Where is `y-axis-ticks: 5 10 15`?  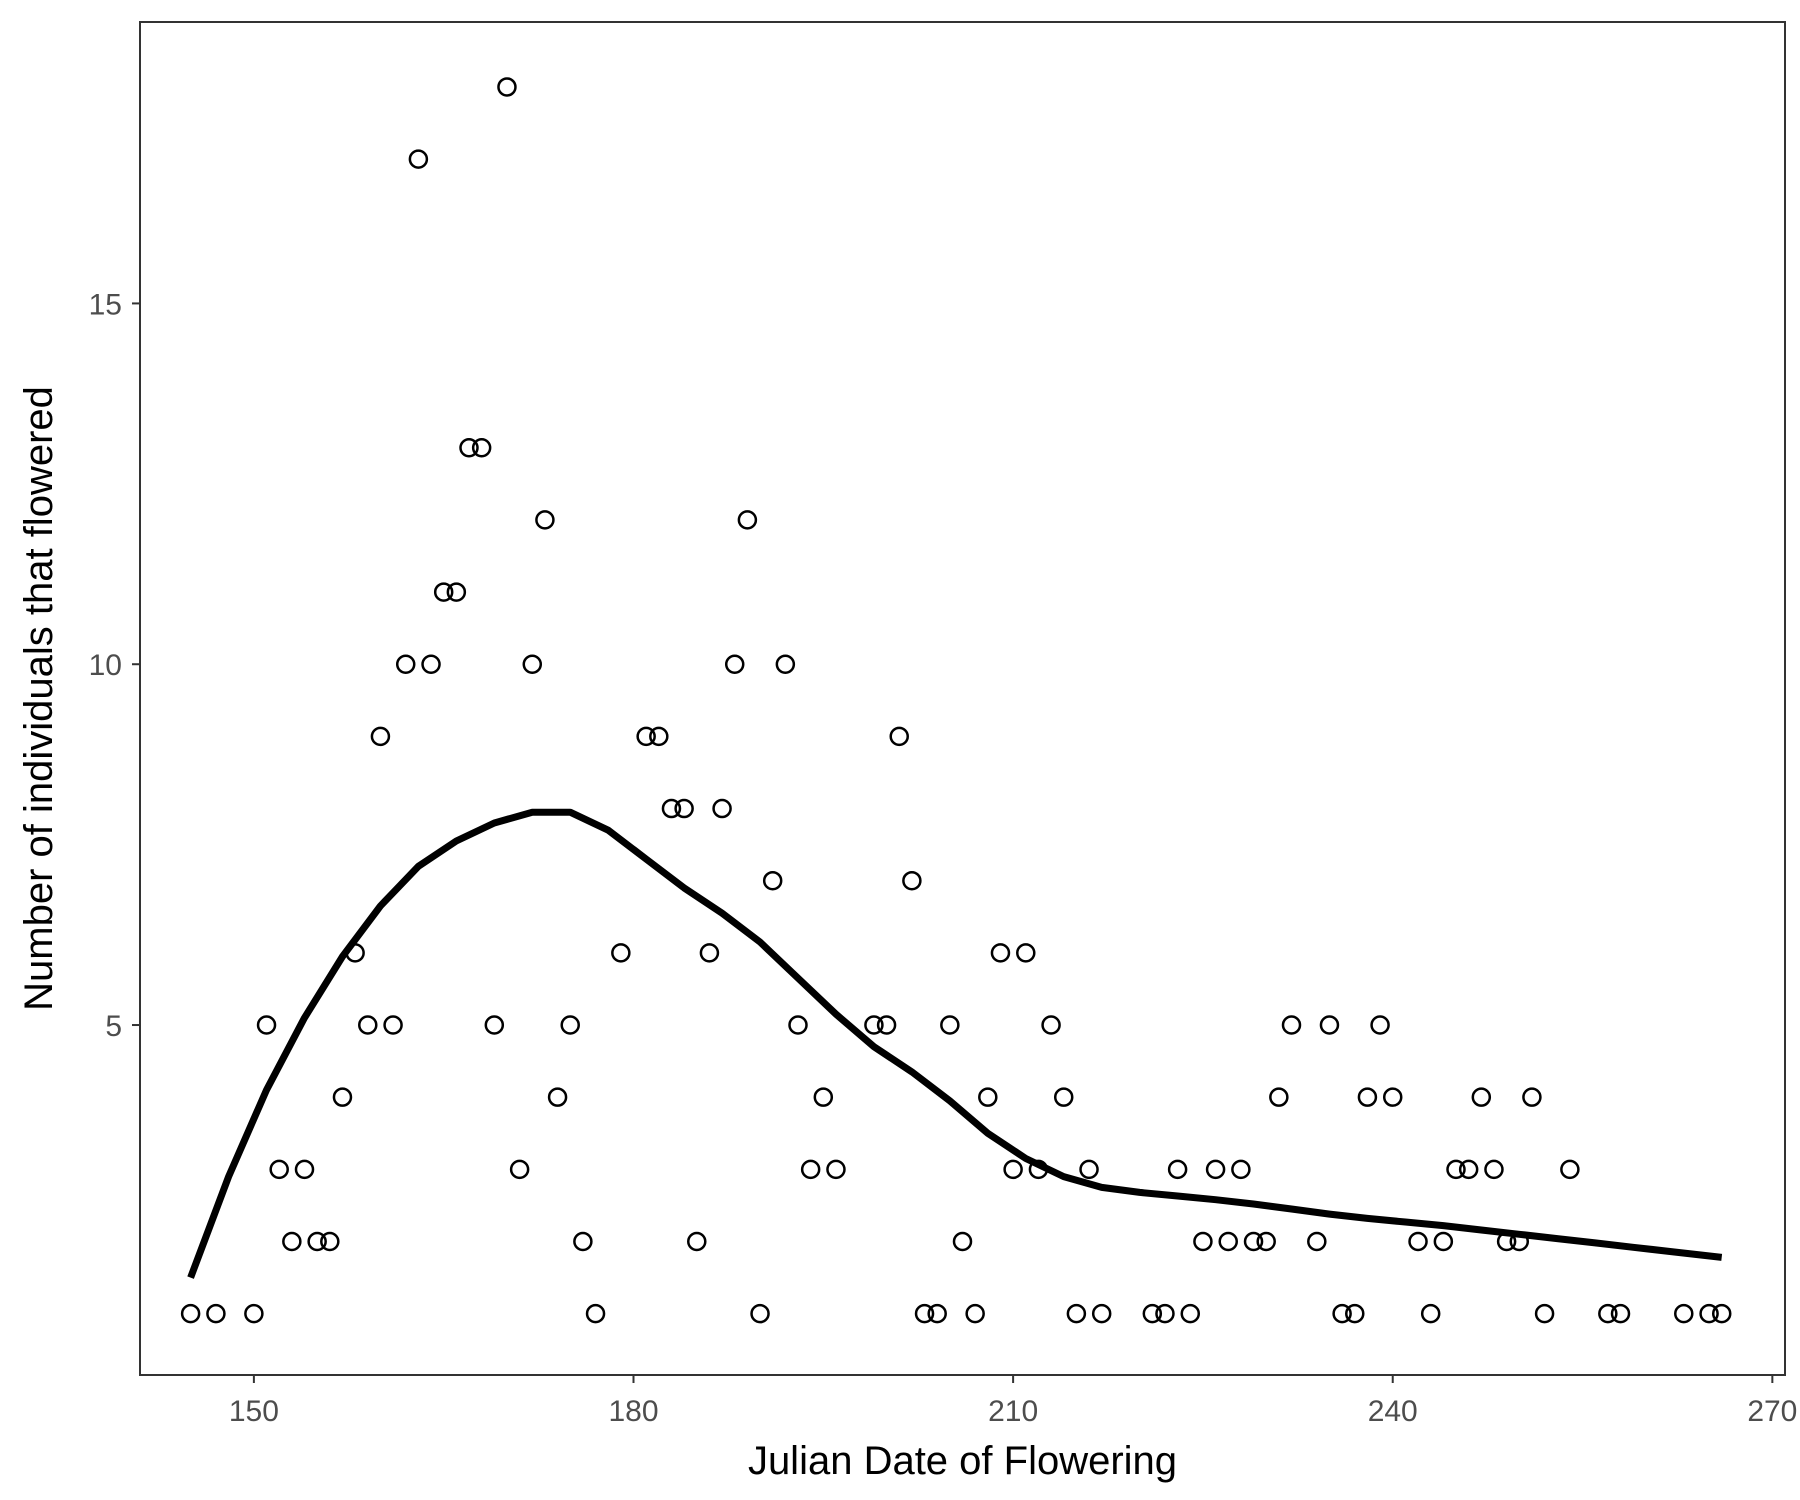 y-axis-ticks: 5 10 15 is located at coordinates (114, 665).